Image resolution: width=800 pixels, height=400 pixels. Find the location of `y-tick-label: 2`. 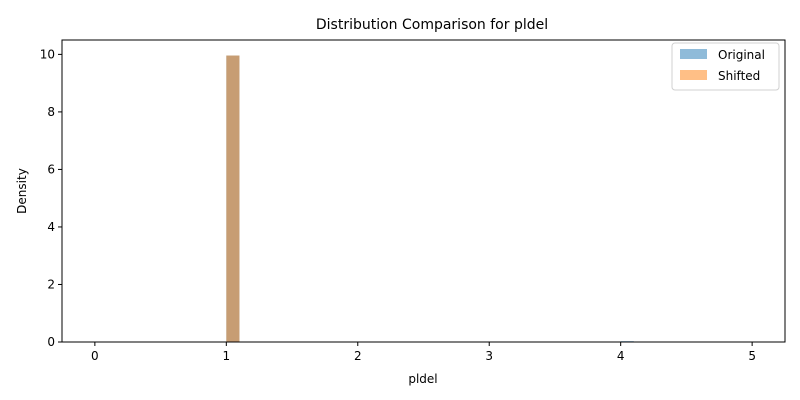

y-tick-label: 2 is located at coordinates (51, 284).